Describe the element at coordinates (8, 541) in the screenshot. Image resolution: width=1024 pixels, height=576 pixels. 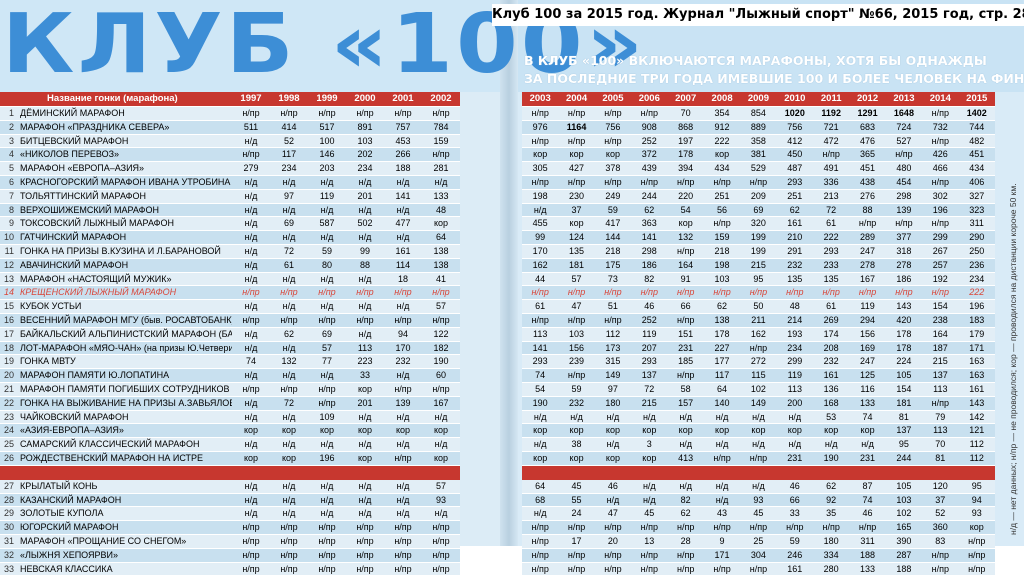
I see `row-number-cell: 31` at that location.